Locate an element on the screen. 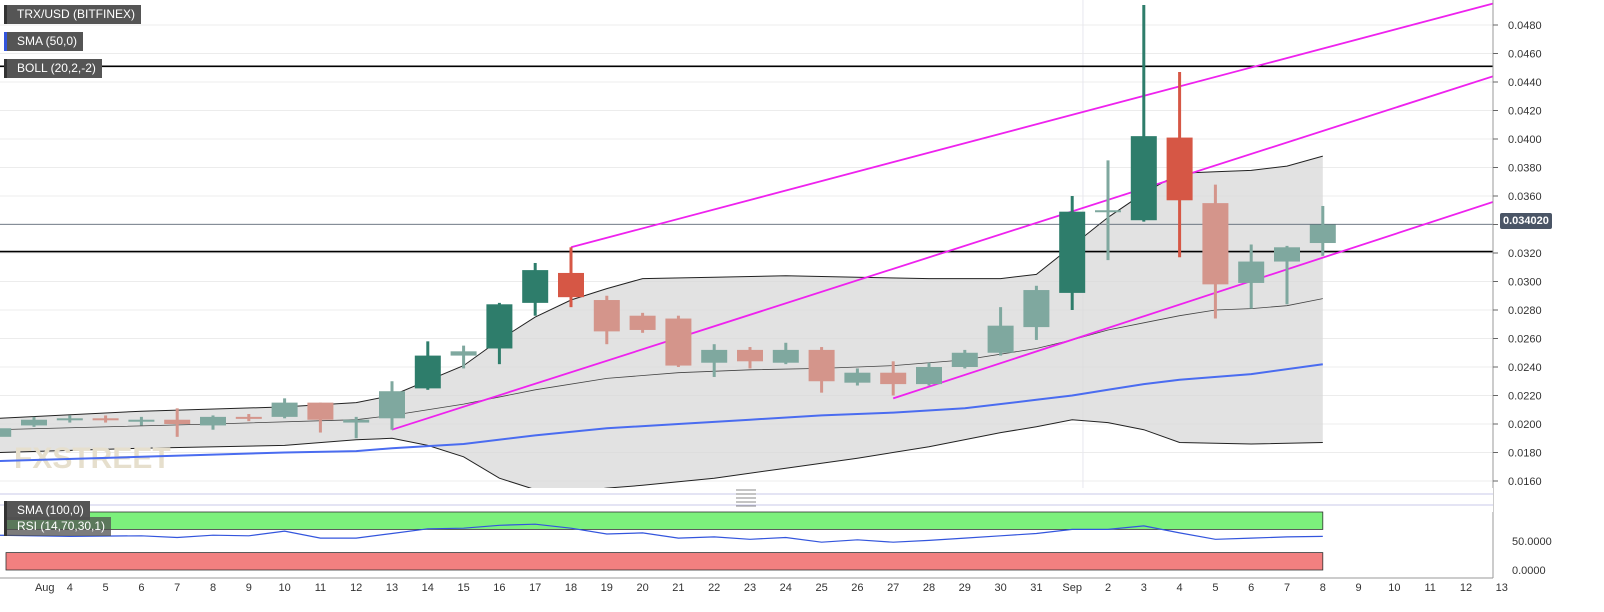  y-tick-label: 0.0280 is located at coordinates (1525, 311).